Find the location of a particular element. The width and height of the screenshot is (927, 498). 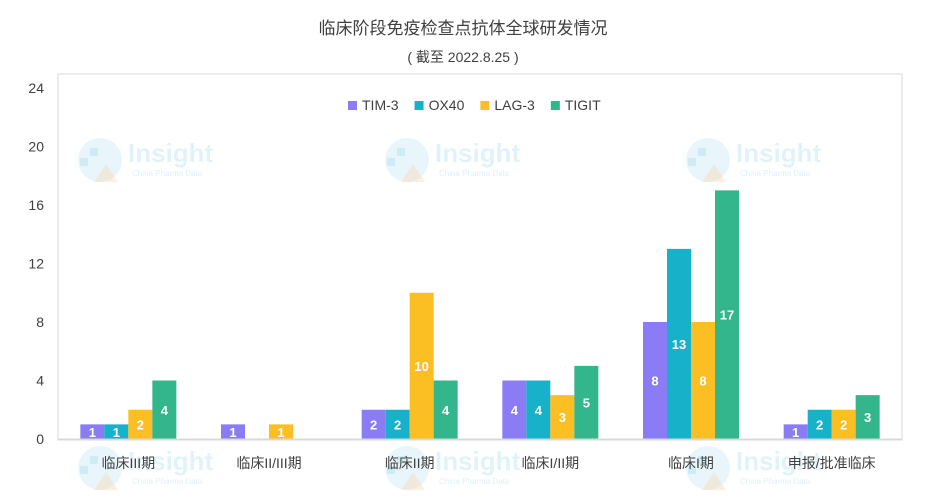

legend-item: LAG-3 is located at coordinates (507, 105).